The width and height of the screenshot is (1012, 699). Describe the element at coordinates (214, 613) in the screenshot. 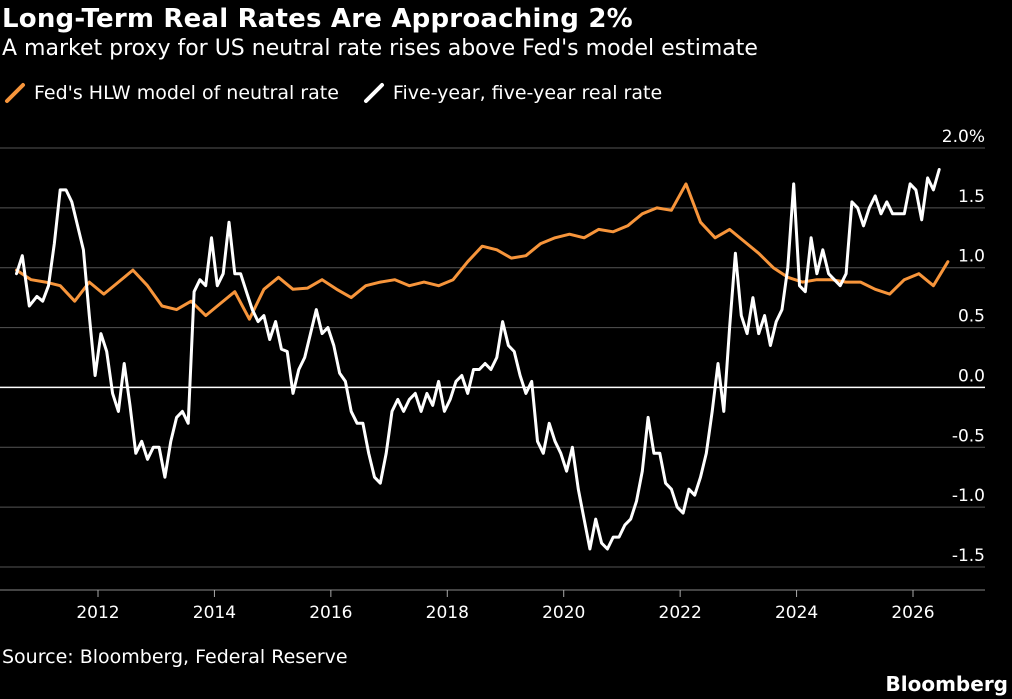

I see `x-tick-label: 2014` at that location.